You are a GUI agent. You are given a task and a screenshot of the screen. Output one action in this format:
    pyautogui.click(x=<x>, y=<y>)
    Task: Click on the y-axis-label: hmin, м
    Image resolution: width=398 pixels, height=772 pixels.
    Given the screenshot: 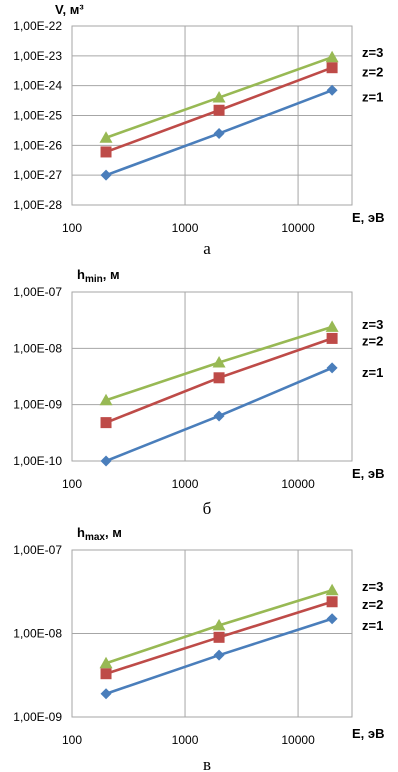 What is the action you would take?
    pyautogui.click(x=98, y=276)
    